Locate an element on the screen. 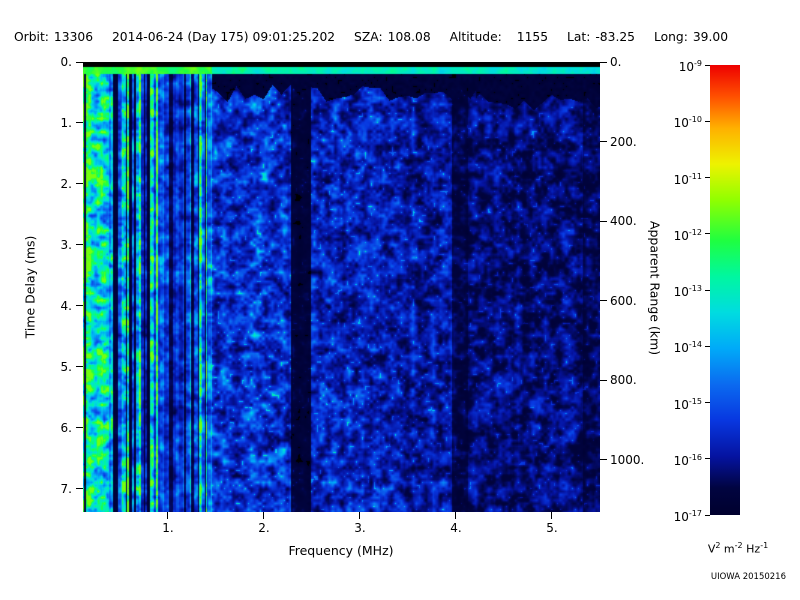 The image size is (800, 600). orbit-label: Orbit: is located at coordinates (31, 37).